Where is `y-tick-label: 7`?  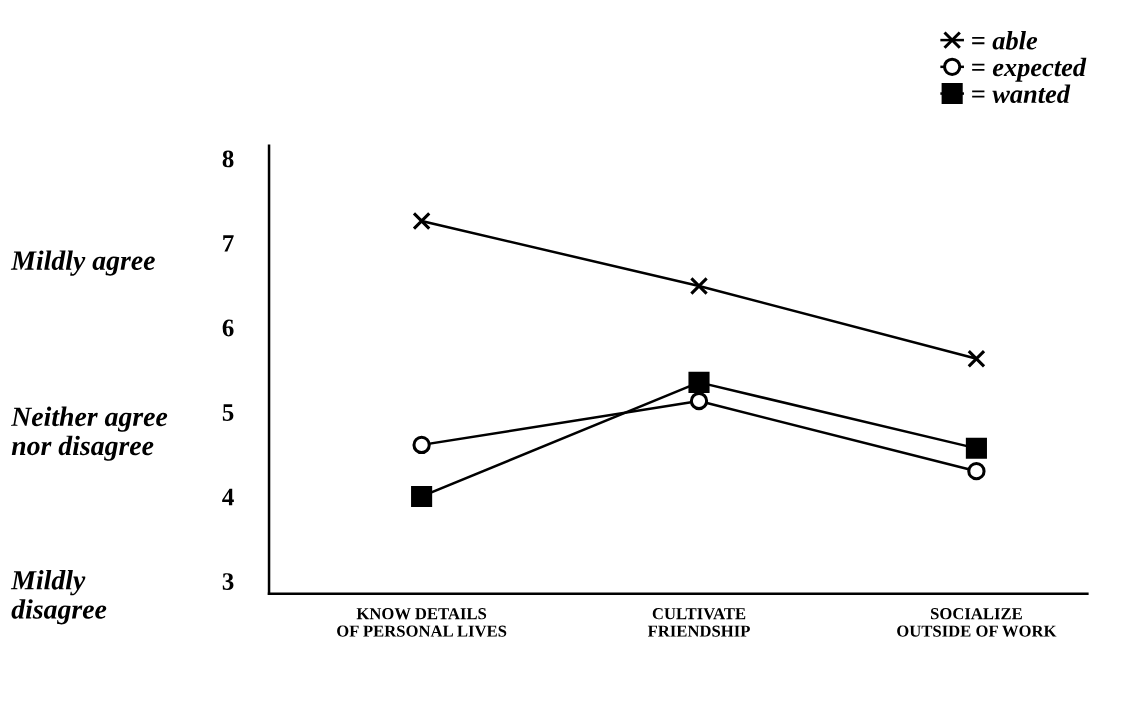
y-tick-label: 7 is located at coordinates (228, 243).